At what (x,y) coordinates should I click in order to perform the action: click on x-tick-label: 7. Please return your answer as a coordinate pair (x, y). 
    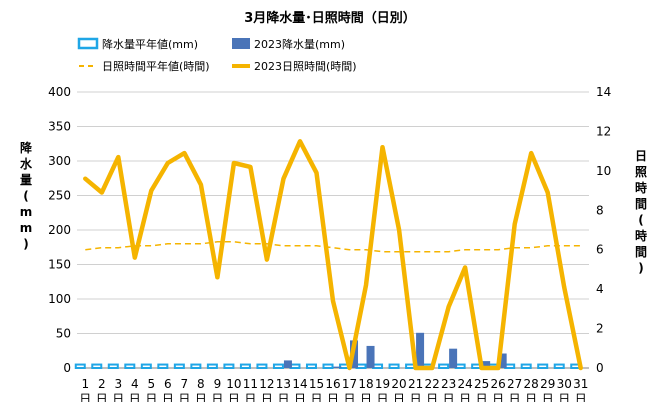
    Looking at the image, I should click on (185, 384).